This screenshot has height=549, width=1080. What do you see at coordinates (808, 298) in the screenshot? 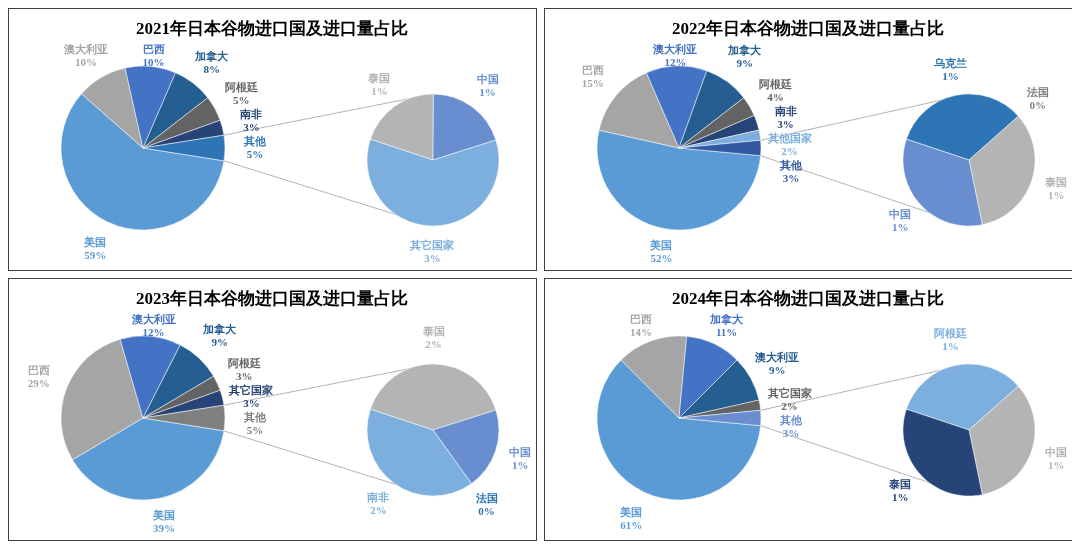
I see `chart-title: 2024年日本谷物进口国及进口量占比` at bounding box center [808, 298].